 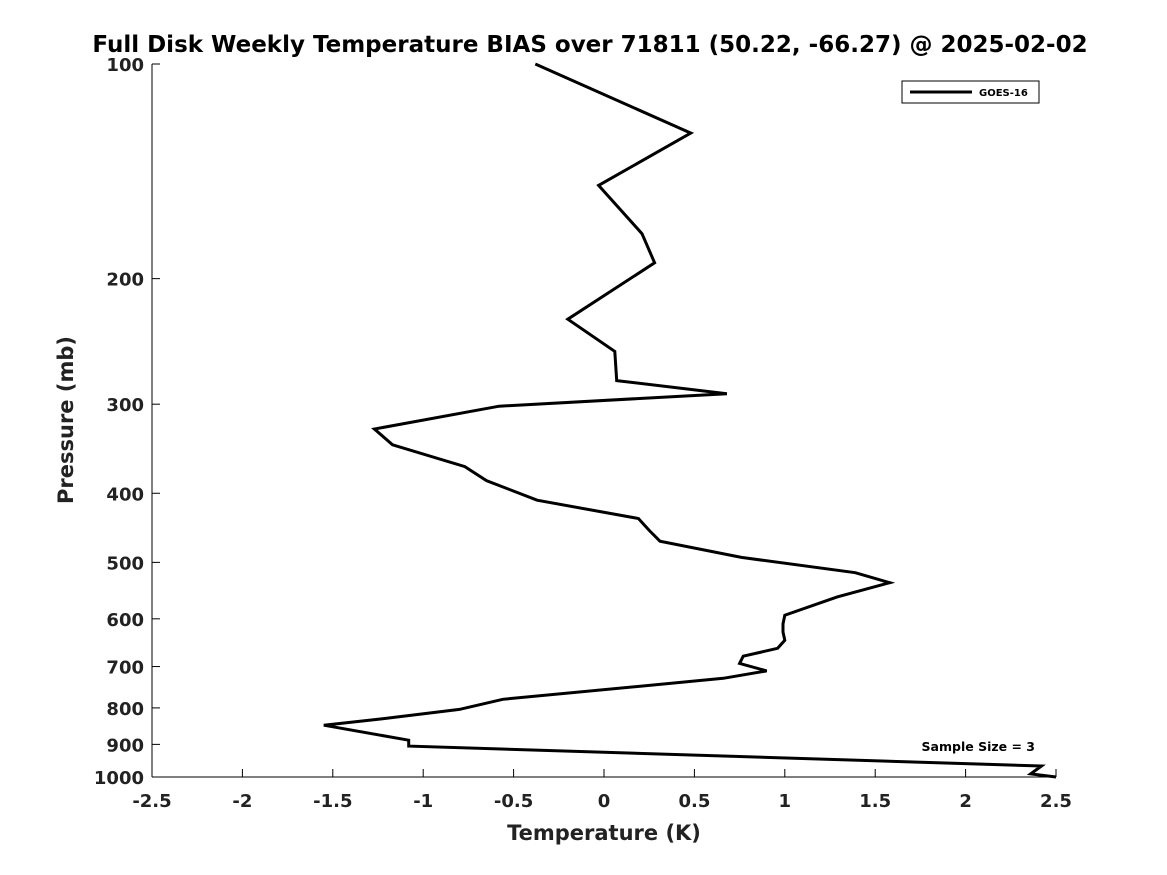 I want to click on y-tick-label: 500, so click(x=125, y=563).